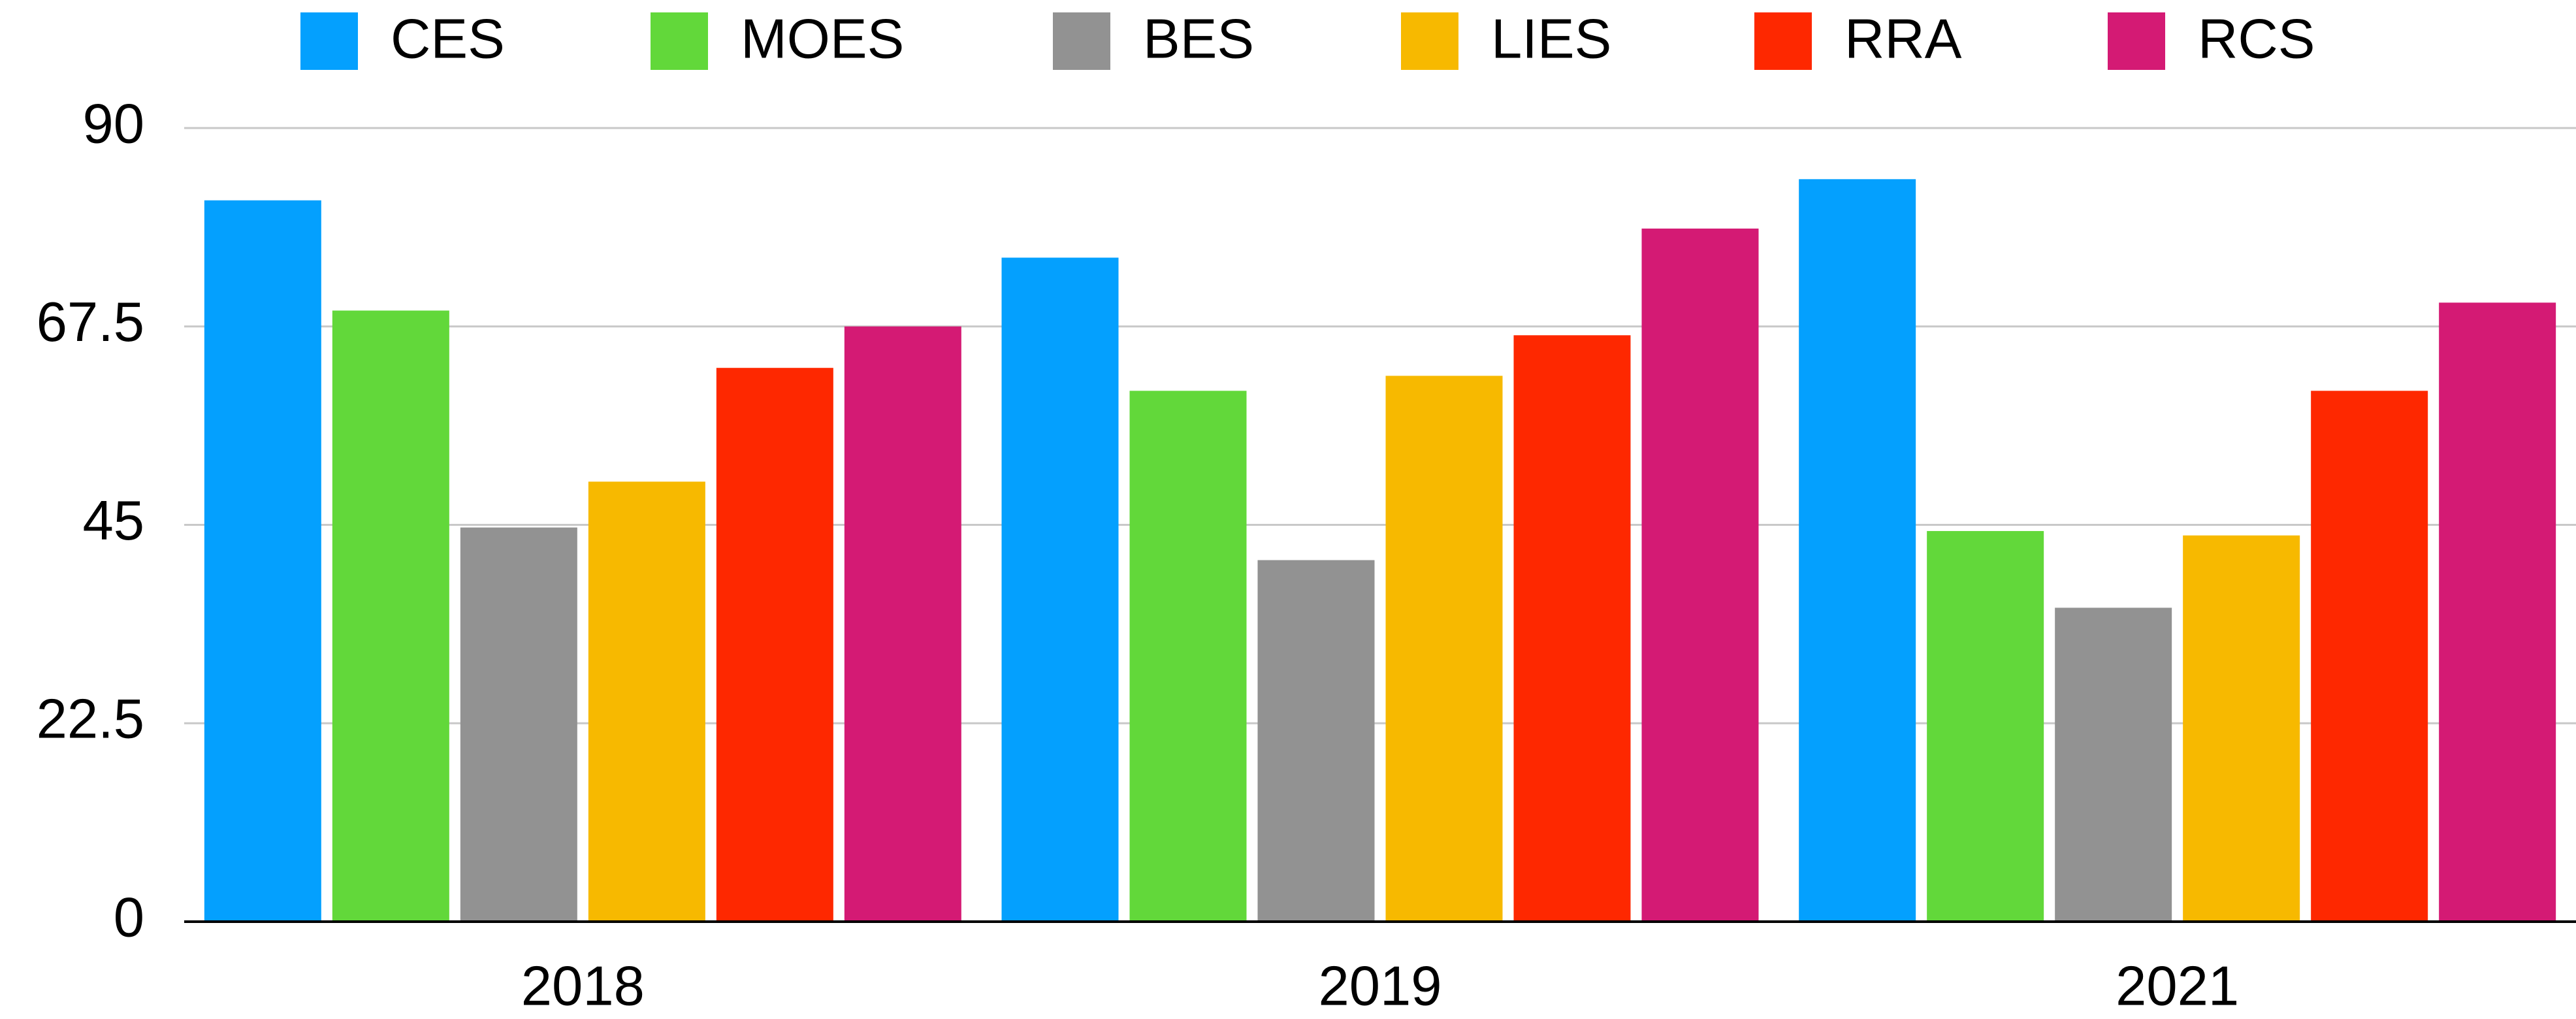 This screenshot has width=2576, height=1019. I want to click on y-tick-label: 0, so click(129, 917).